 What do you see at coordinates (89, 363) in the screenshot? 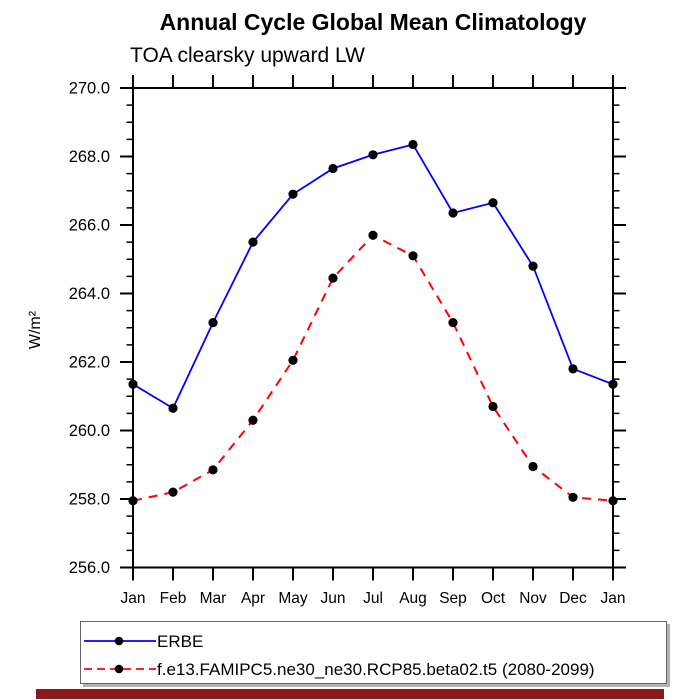
I see `y-axis-tick-label: 262.0` at bounding box center [89, 363].